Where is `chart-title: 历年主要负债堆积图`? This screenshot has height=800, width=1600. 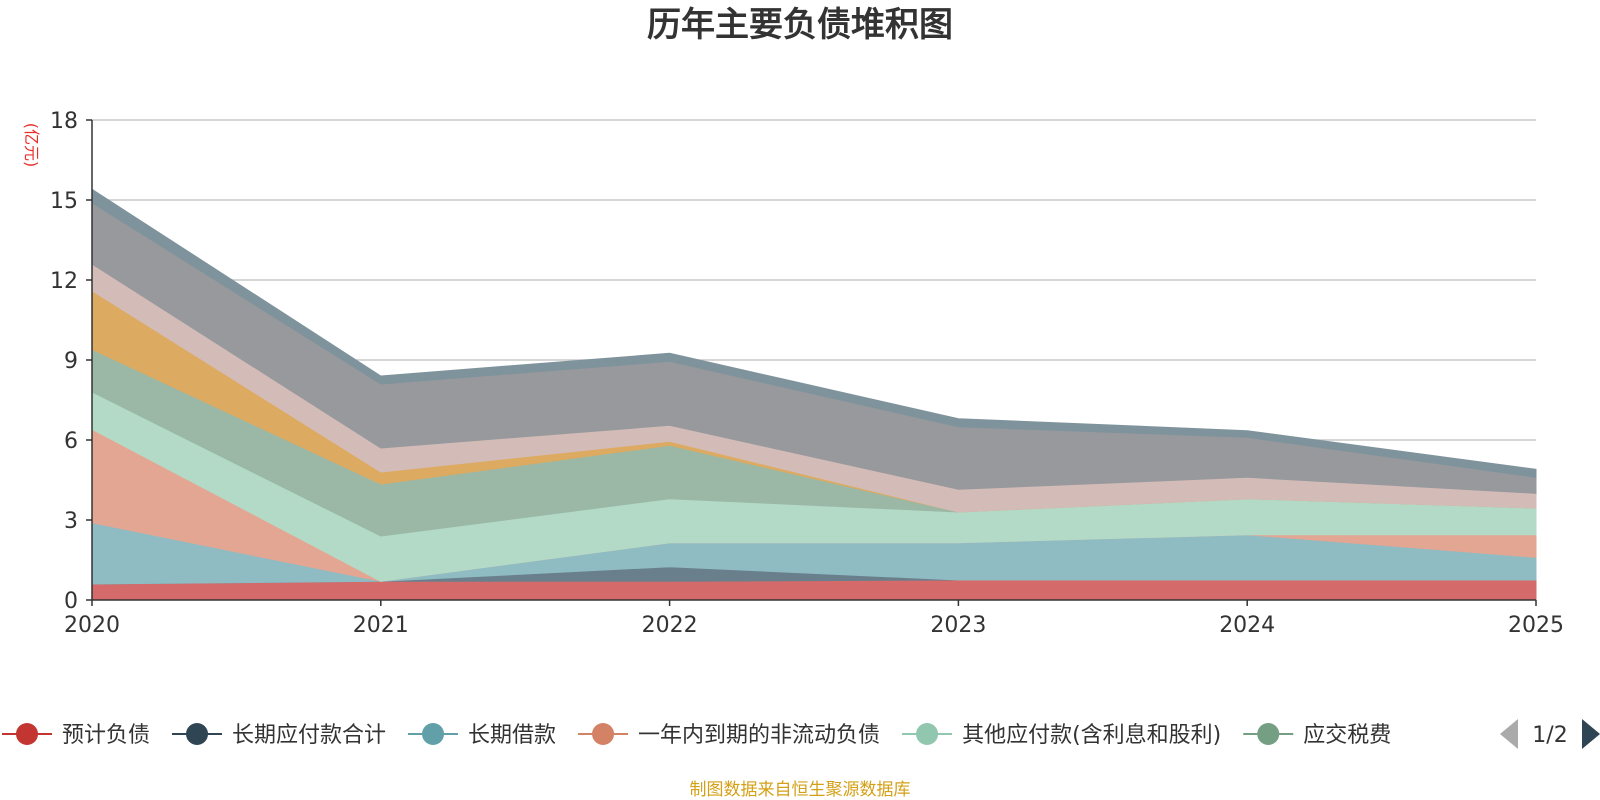 chart-title: 历年主要负债堆积图 is located at coordinates (800, 25).